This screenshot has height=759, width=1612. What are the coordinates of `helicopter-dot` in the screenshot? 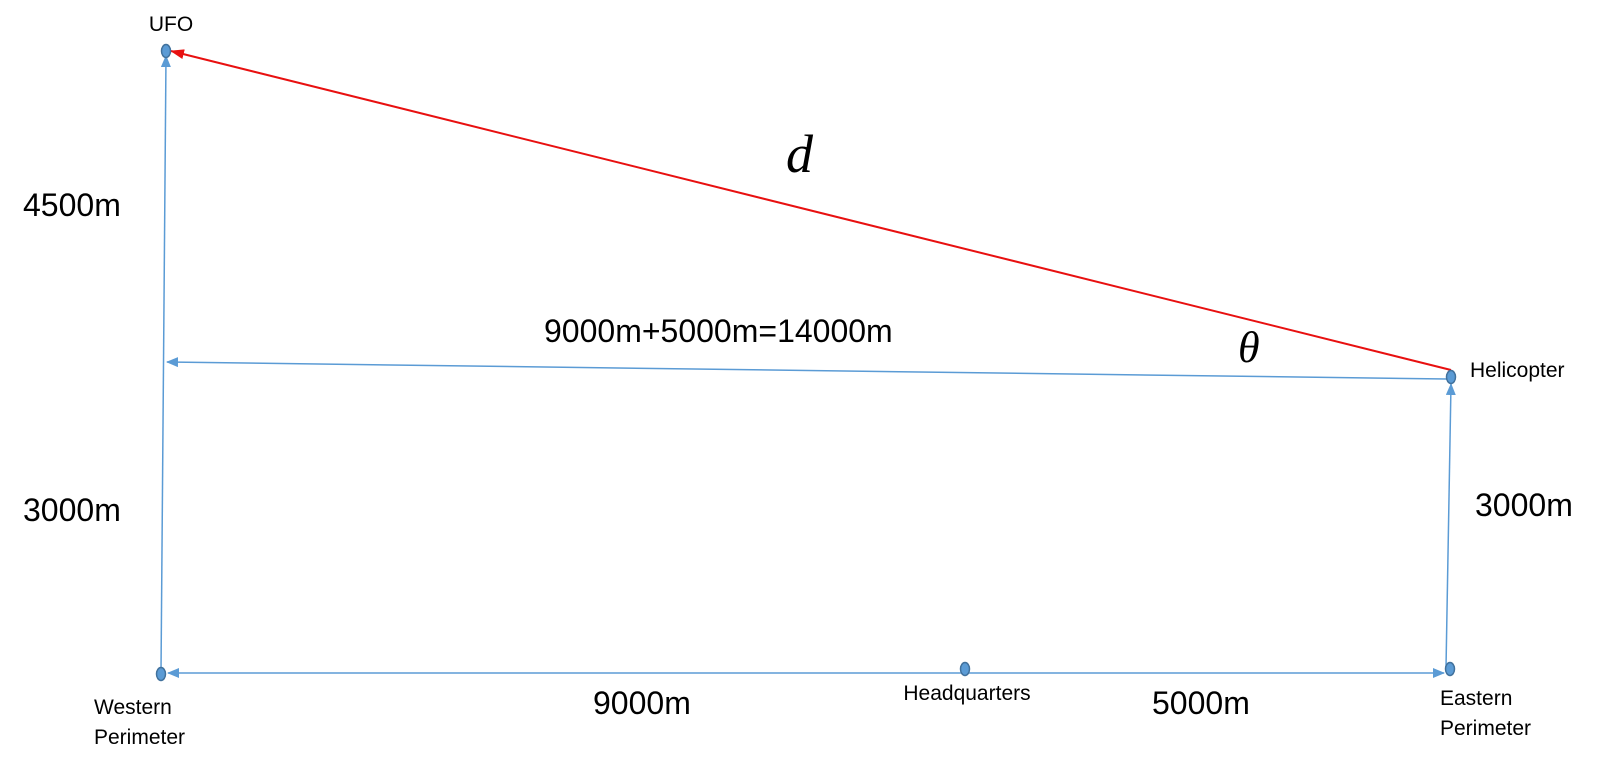 It's located at (1451, 377).